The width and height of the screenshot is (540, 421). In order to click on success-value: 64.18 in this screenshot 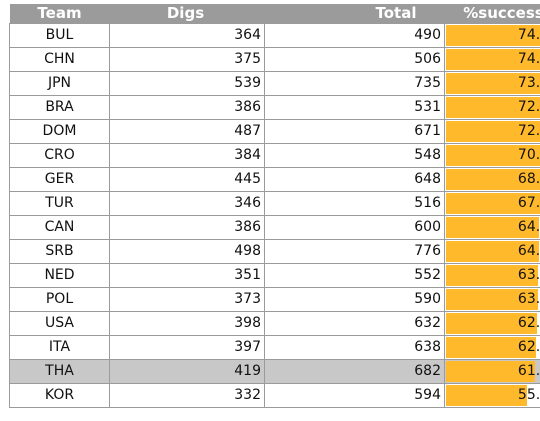, I will do `click(528, 251)`.